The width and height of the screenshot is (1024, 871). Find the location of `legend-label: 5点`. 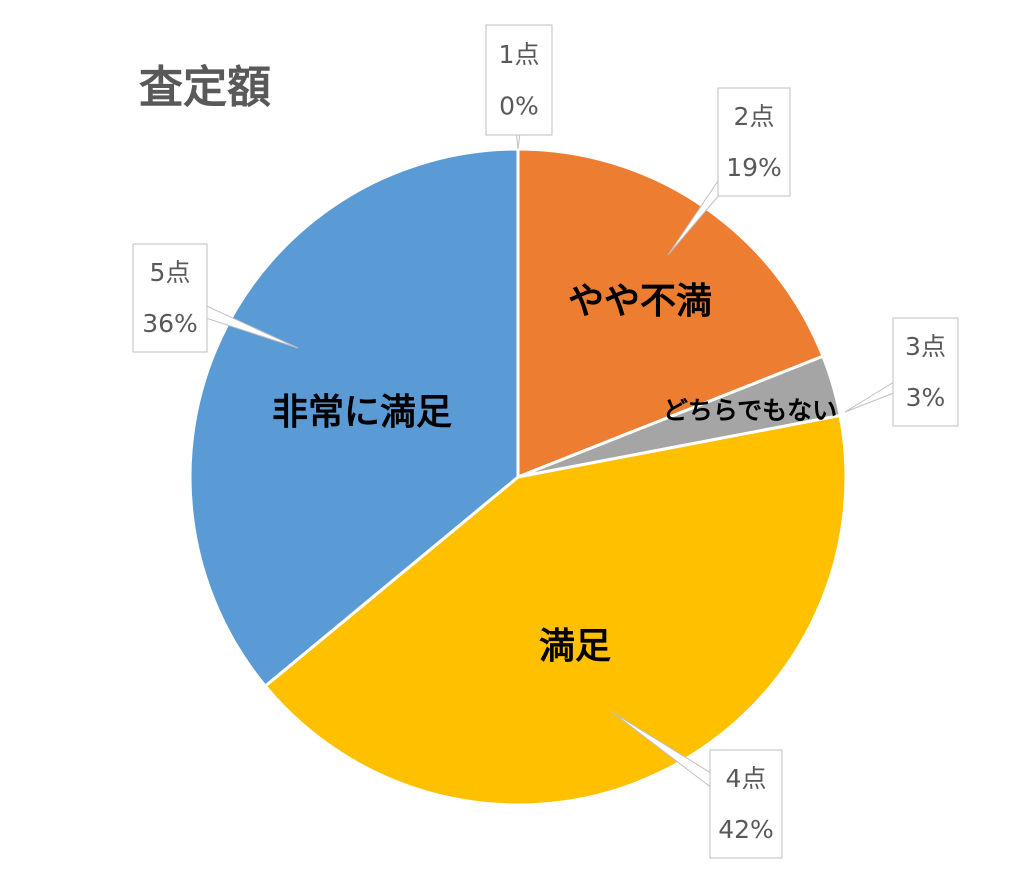

legend-label: 5点 is located at coordinates (170, 272).